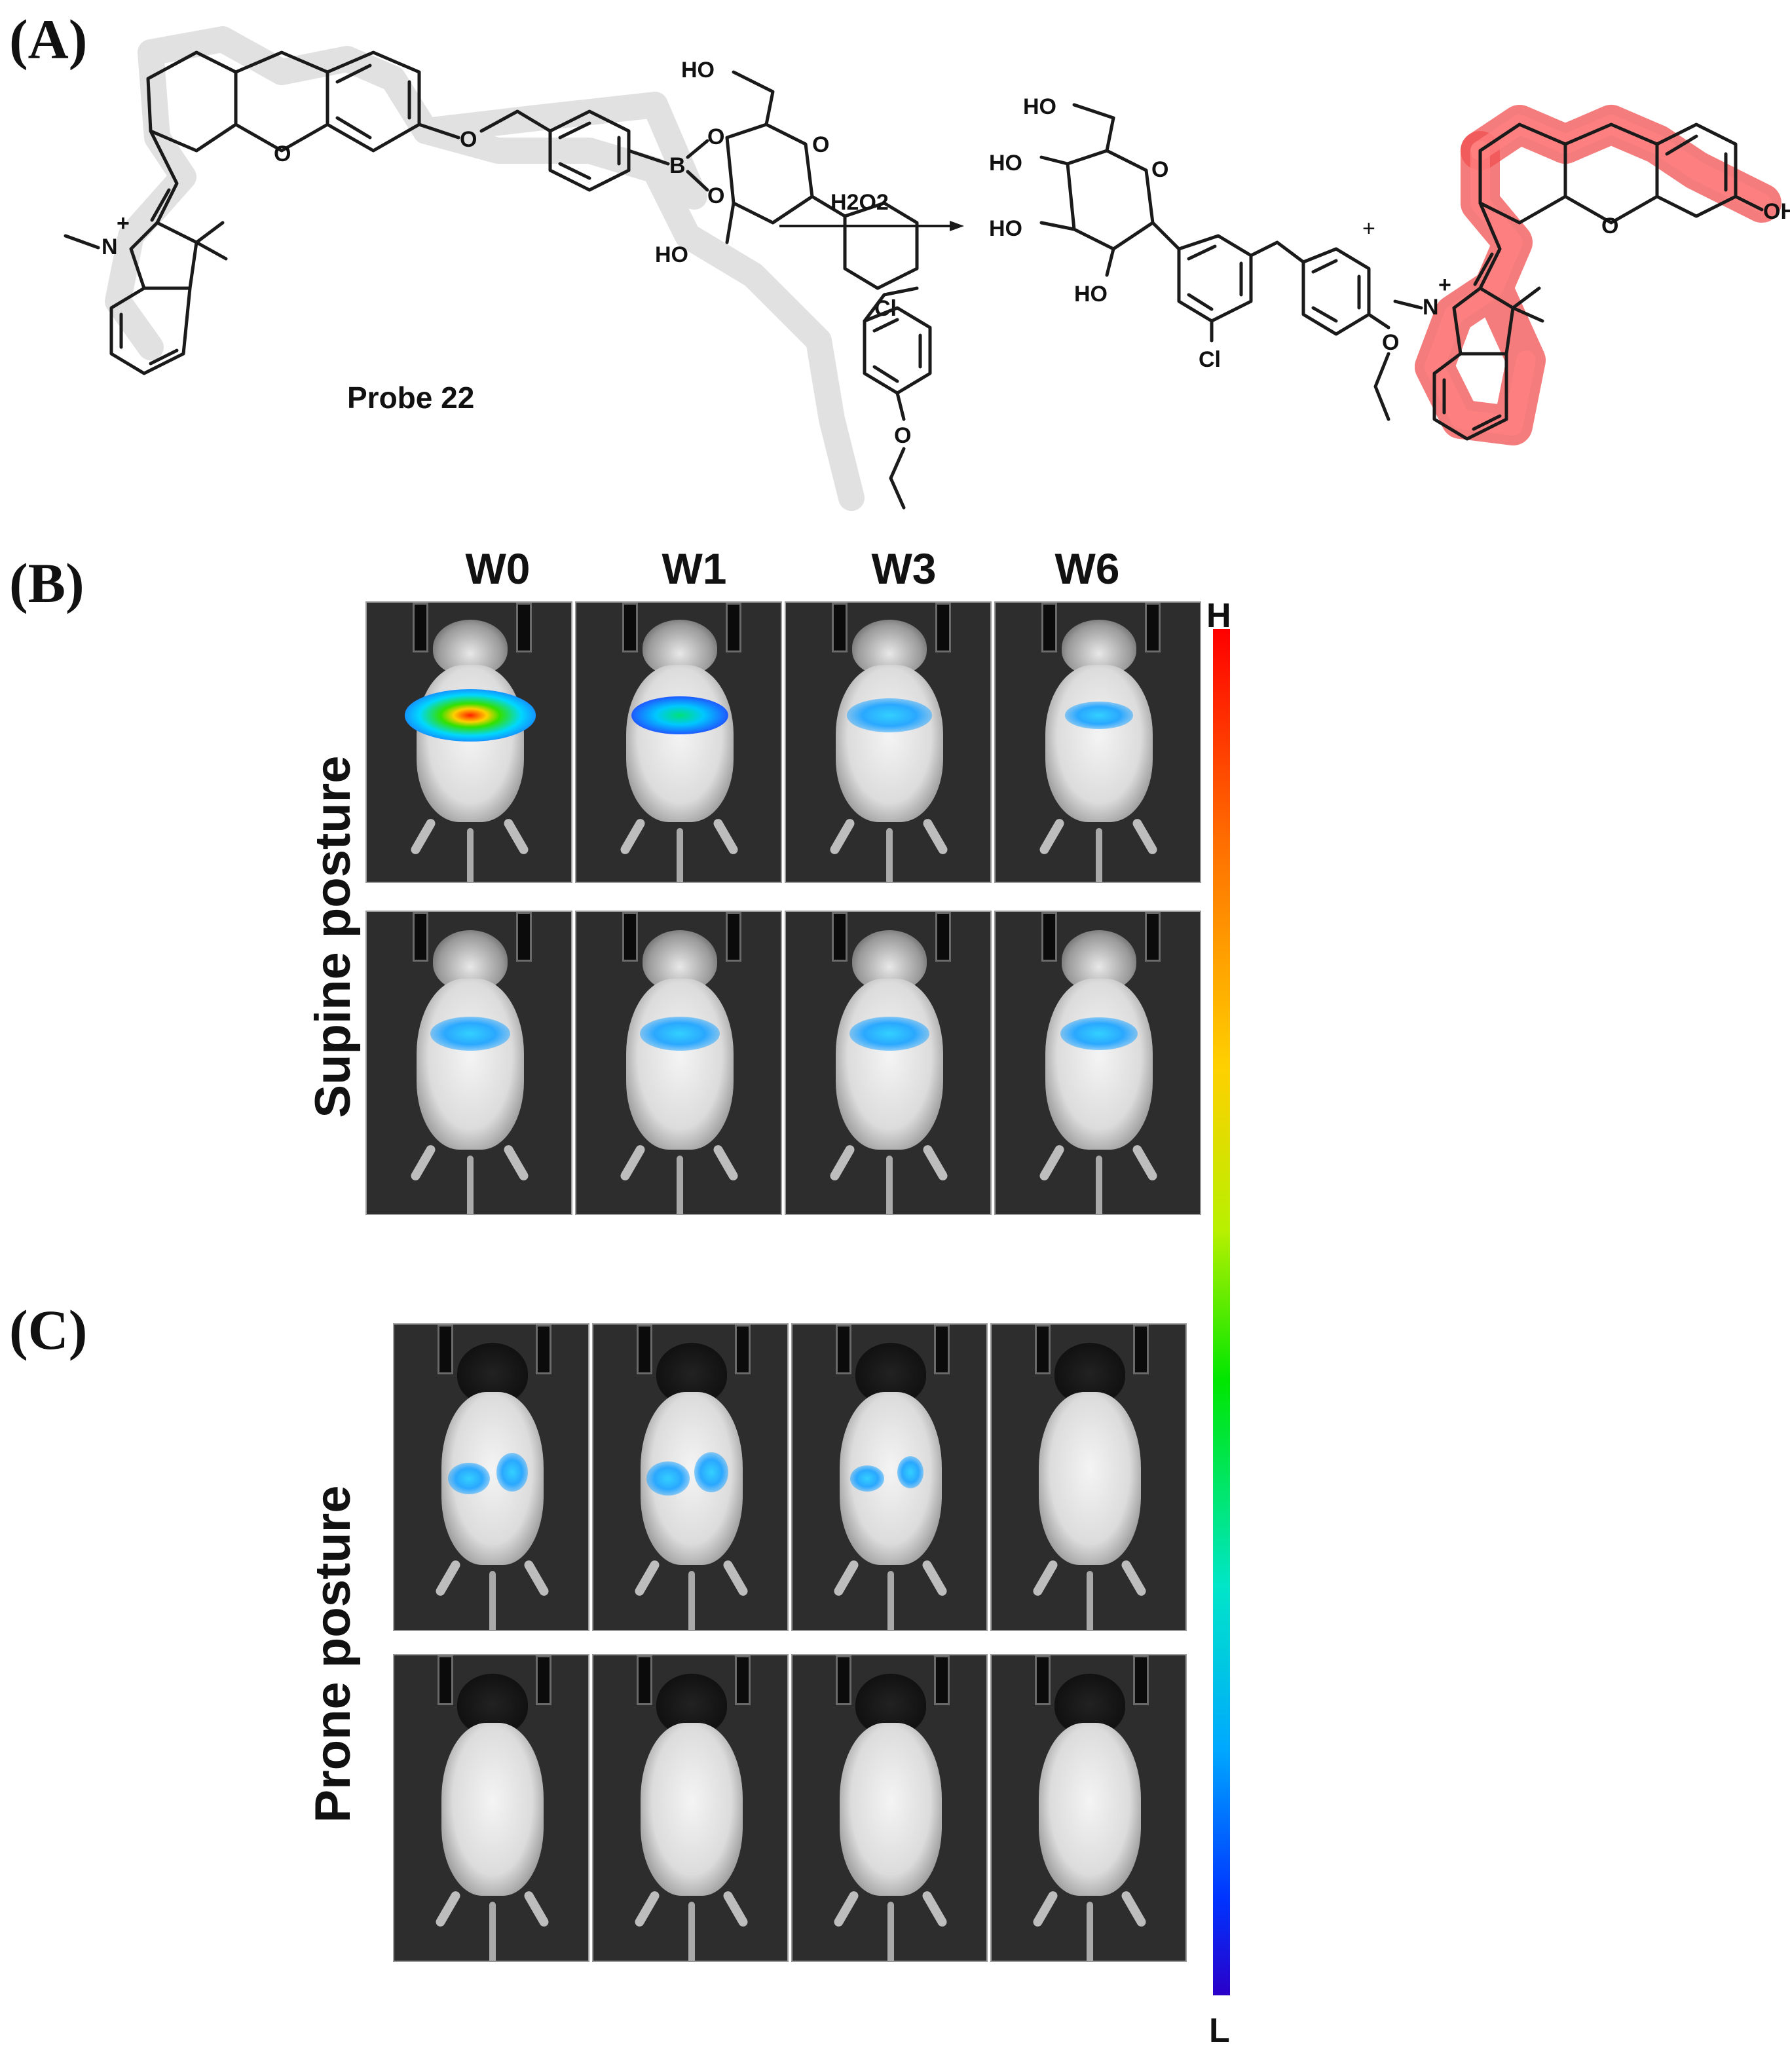  I want to click on plus-sign: +, so click(1368, 228).